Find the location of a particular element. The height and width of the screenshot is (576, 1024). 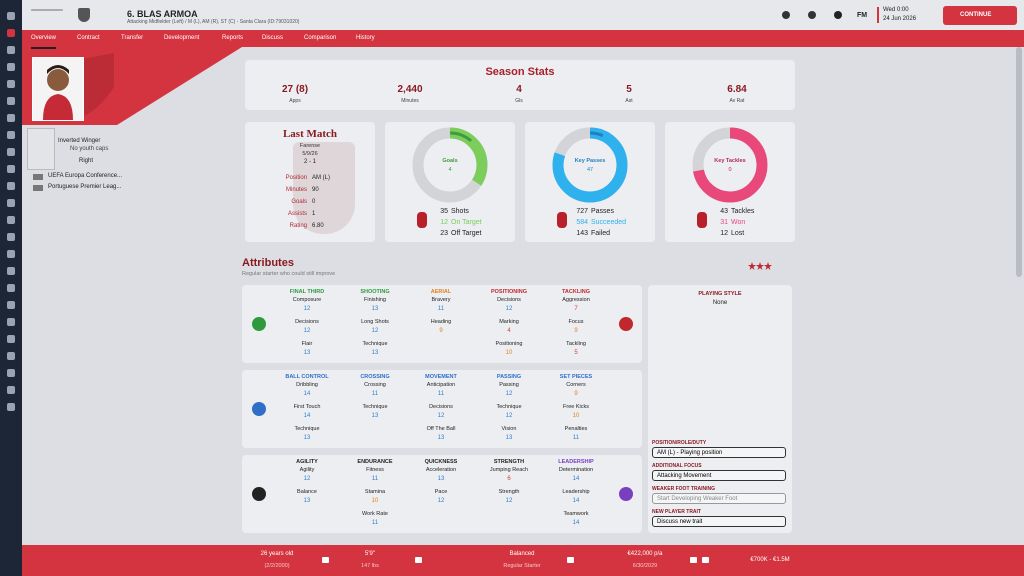

pitch-icon is located at coordinates (41, 149).